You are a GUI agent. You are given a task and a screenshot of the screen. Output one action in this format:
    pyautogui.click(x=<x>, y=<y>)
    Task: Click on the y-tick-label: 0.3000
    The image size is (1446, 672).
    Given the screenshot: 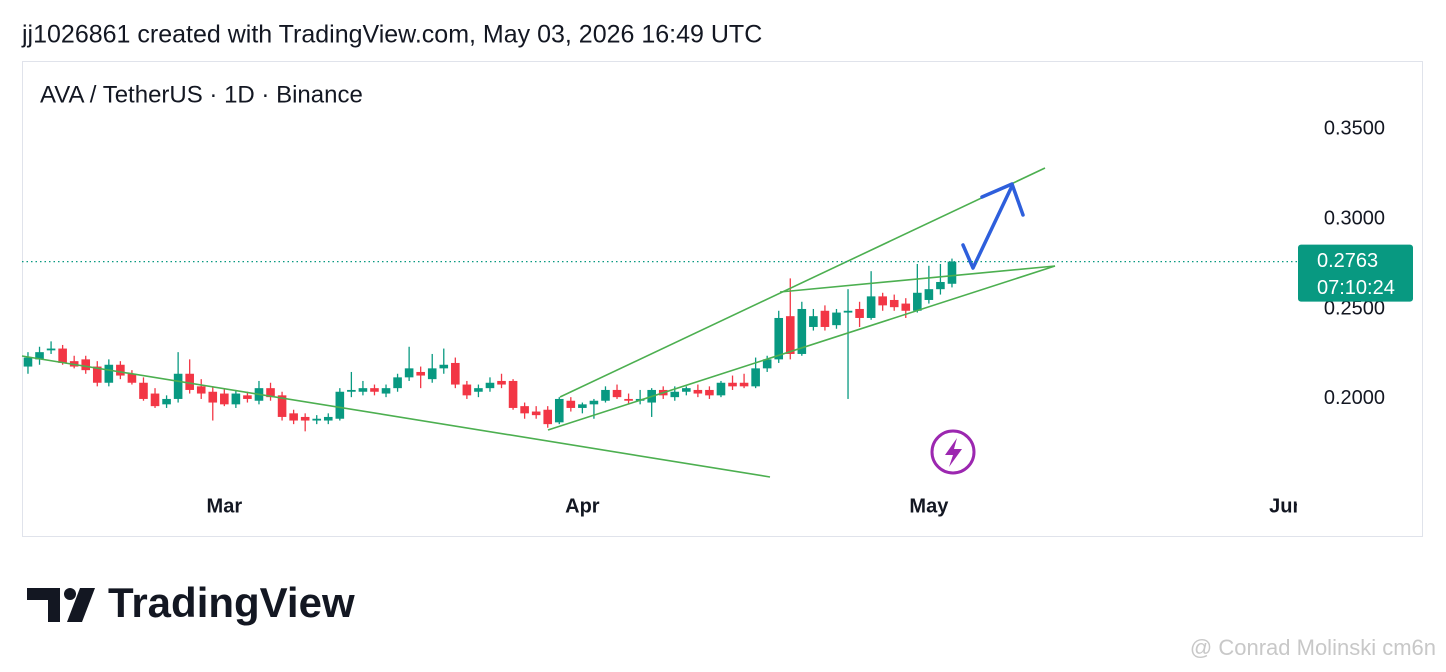 What is the action you would take?
    pyautogui.click(x=1354, y=218)
    